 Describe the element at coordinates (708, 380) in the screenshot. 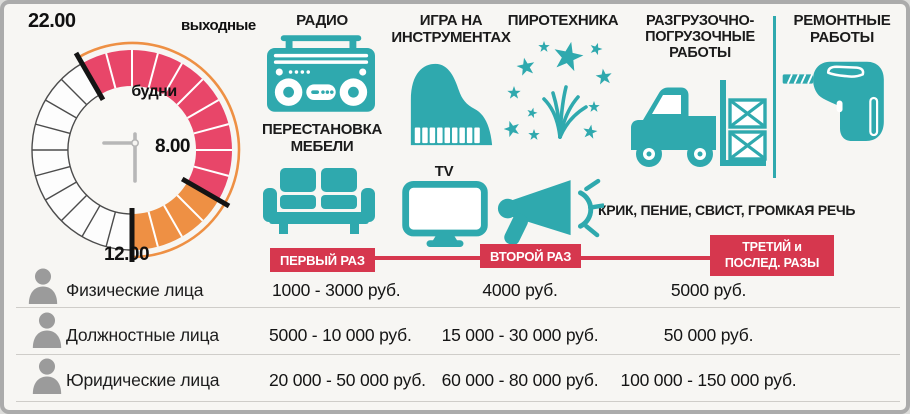

I see `fine-value: 100 000 - 150 000 руб.` at that location.